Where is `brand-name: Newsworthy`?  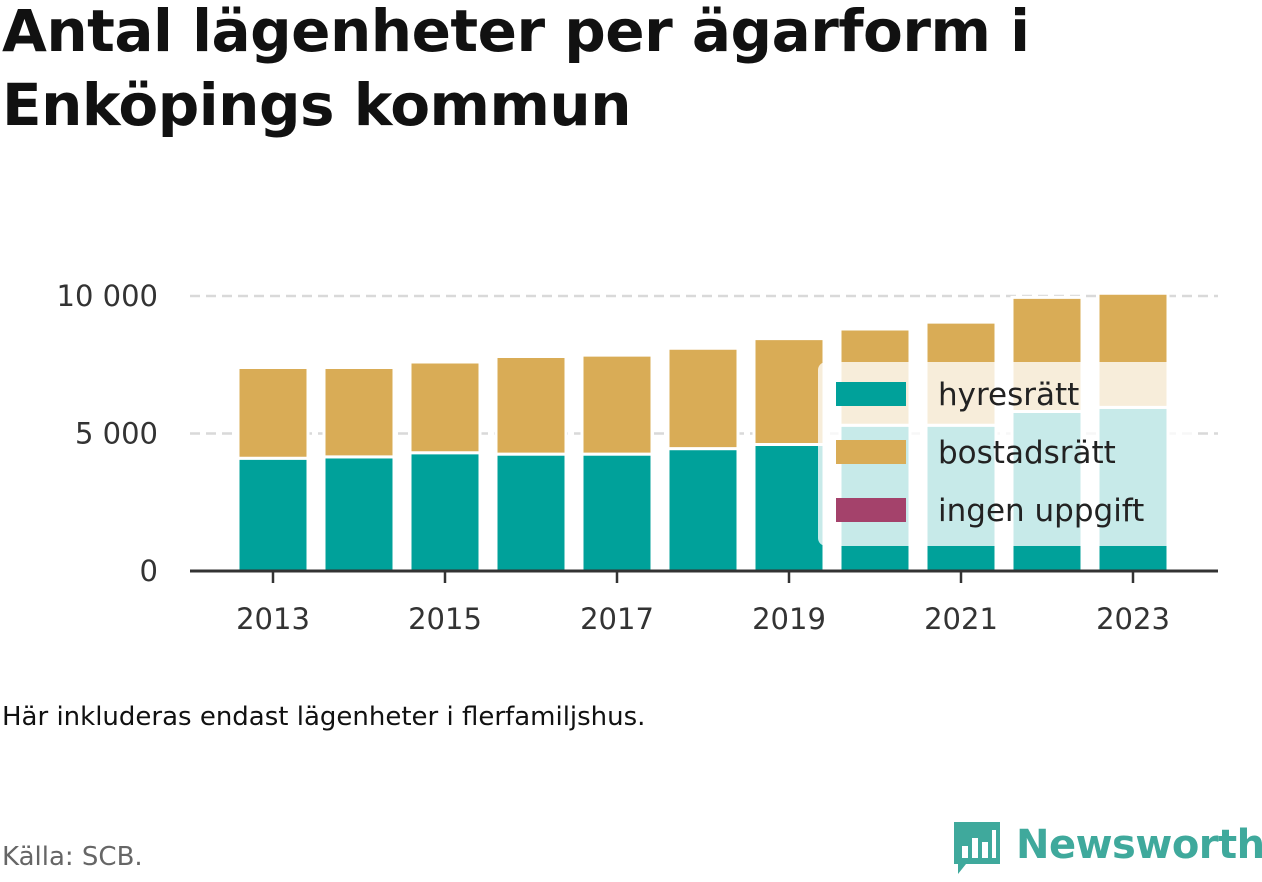
brand-name: Newsworthy is located at coordinates (1139, 845).